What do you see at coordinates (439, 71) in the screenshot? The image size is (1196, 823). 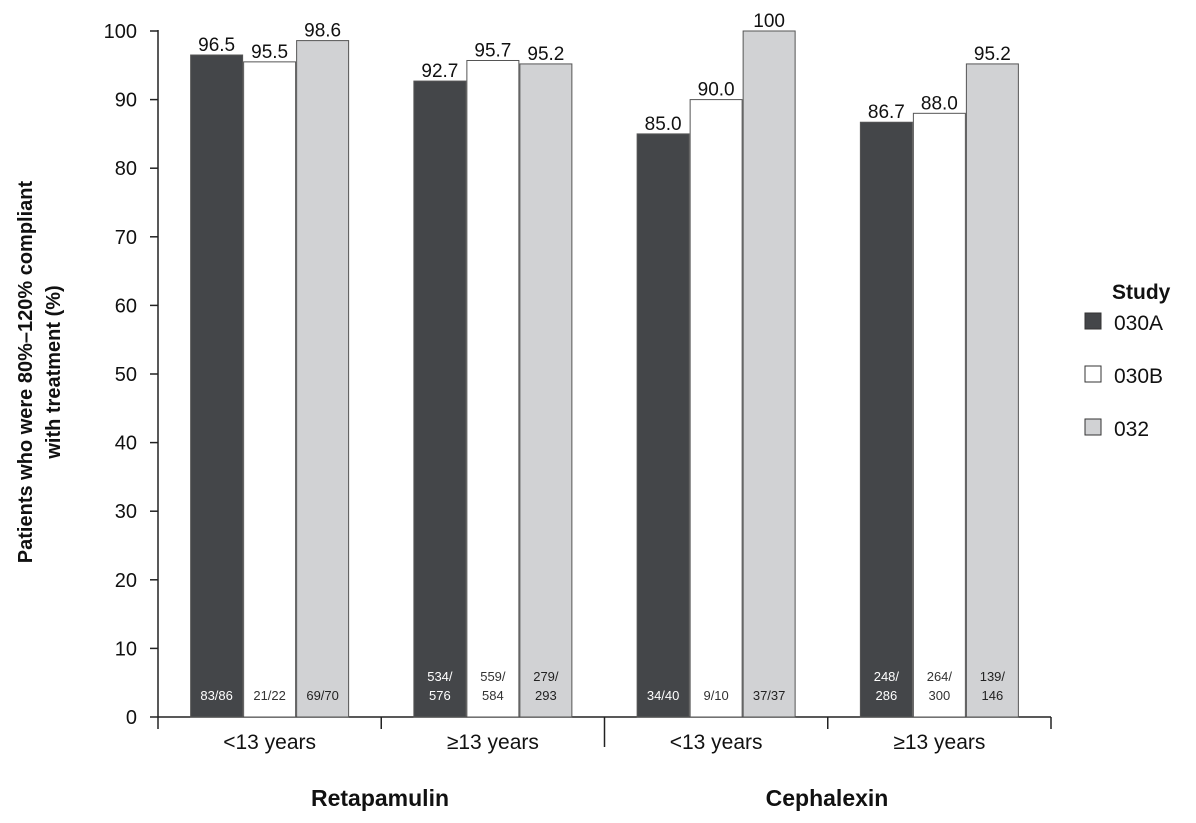 I see `bar-value-label: 92.7` at bounding box center [439, 71].